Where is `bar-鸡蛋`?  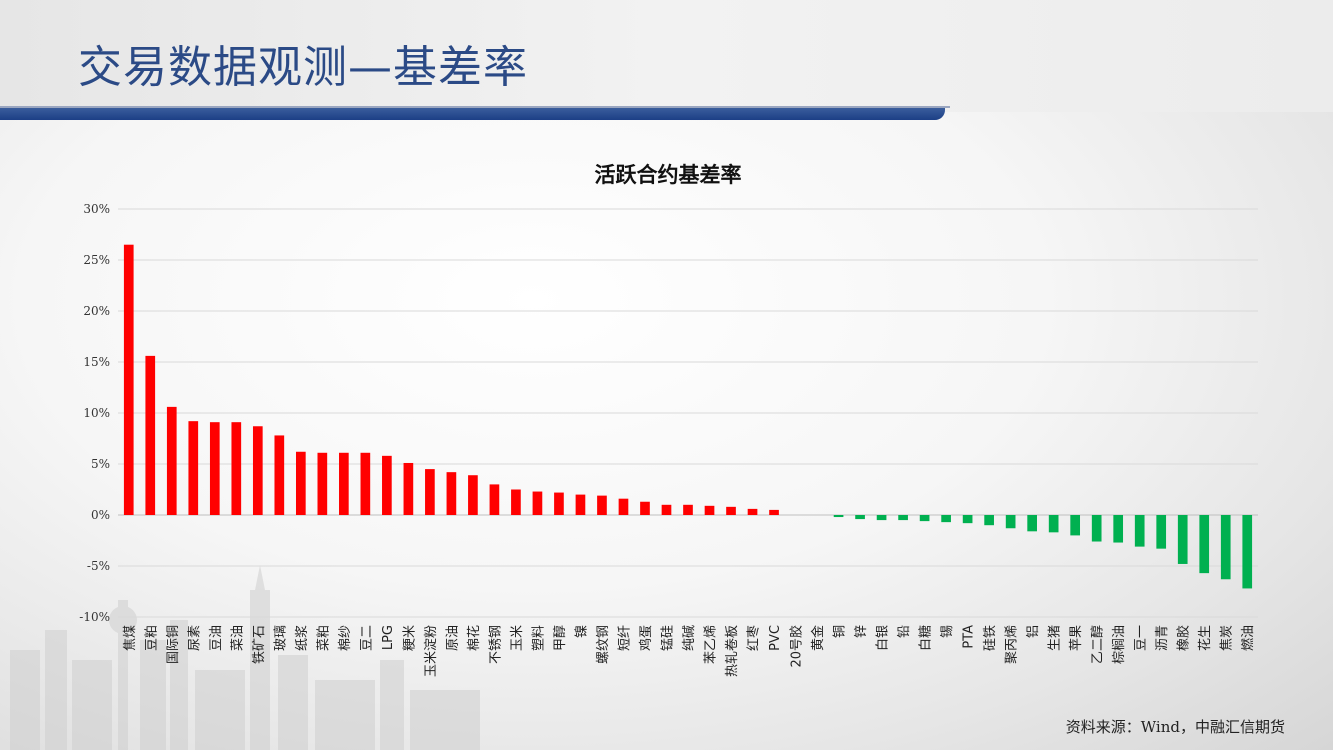 bar-鸡蛋 is located at coordinates (645, 508).